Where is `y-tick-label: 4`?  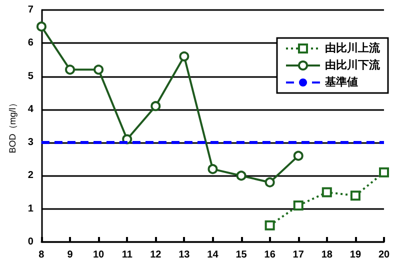
y-tick-label: 4 is located at coordinates (31, 109).